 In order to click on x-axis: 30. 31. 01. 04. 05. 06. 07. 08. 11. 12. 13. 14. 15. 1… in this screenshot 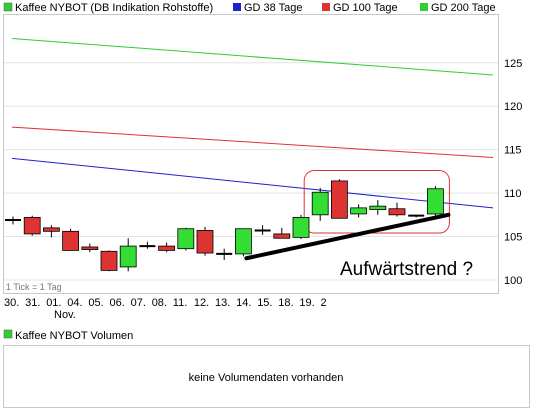, I will do `click(165, 303)`.